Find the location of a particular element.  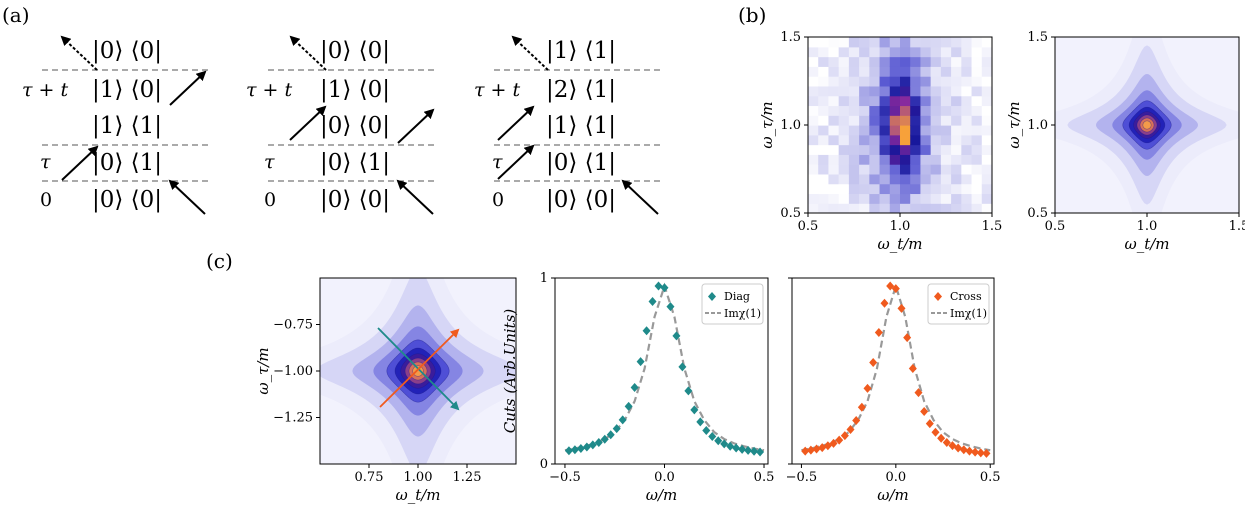

heatmap-theory is located at coordinates (1147, 125).